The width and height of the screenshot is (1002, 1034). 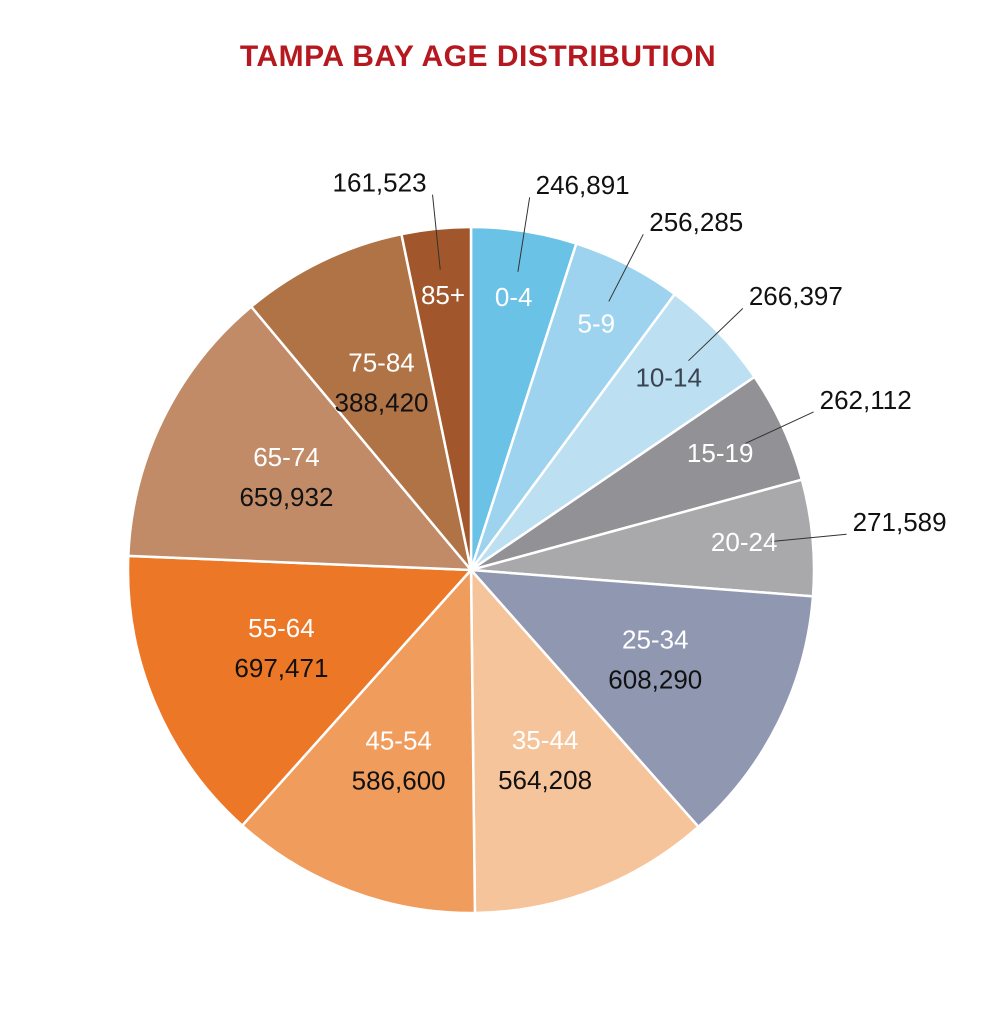 What do you see at coordinates (583, 185) in the screenshot?
I see `slice-value-label-0-4: 246,891` at bounding box center [583, 185].